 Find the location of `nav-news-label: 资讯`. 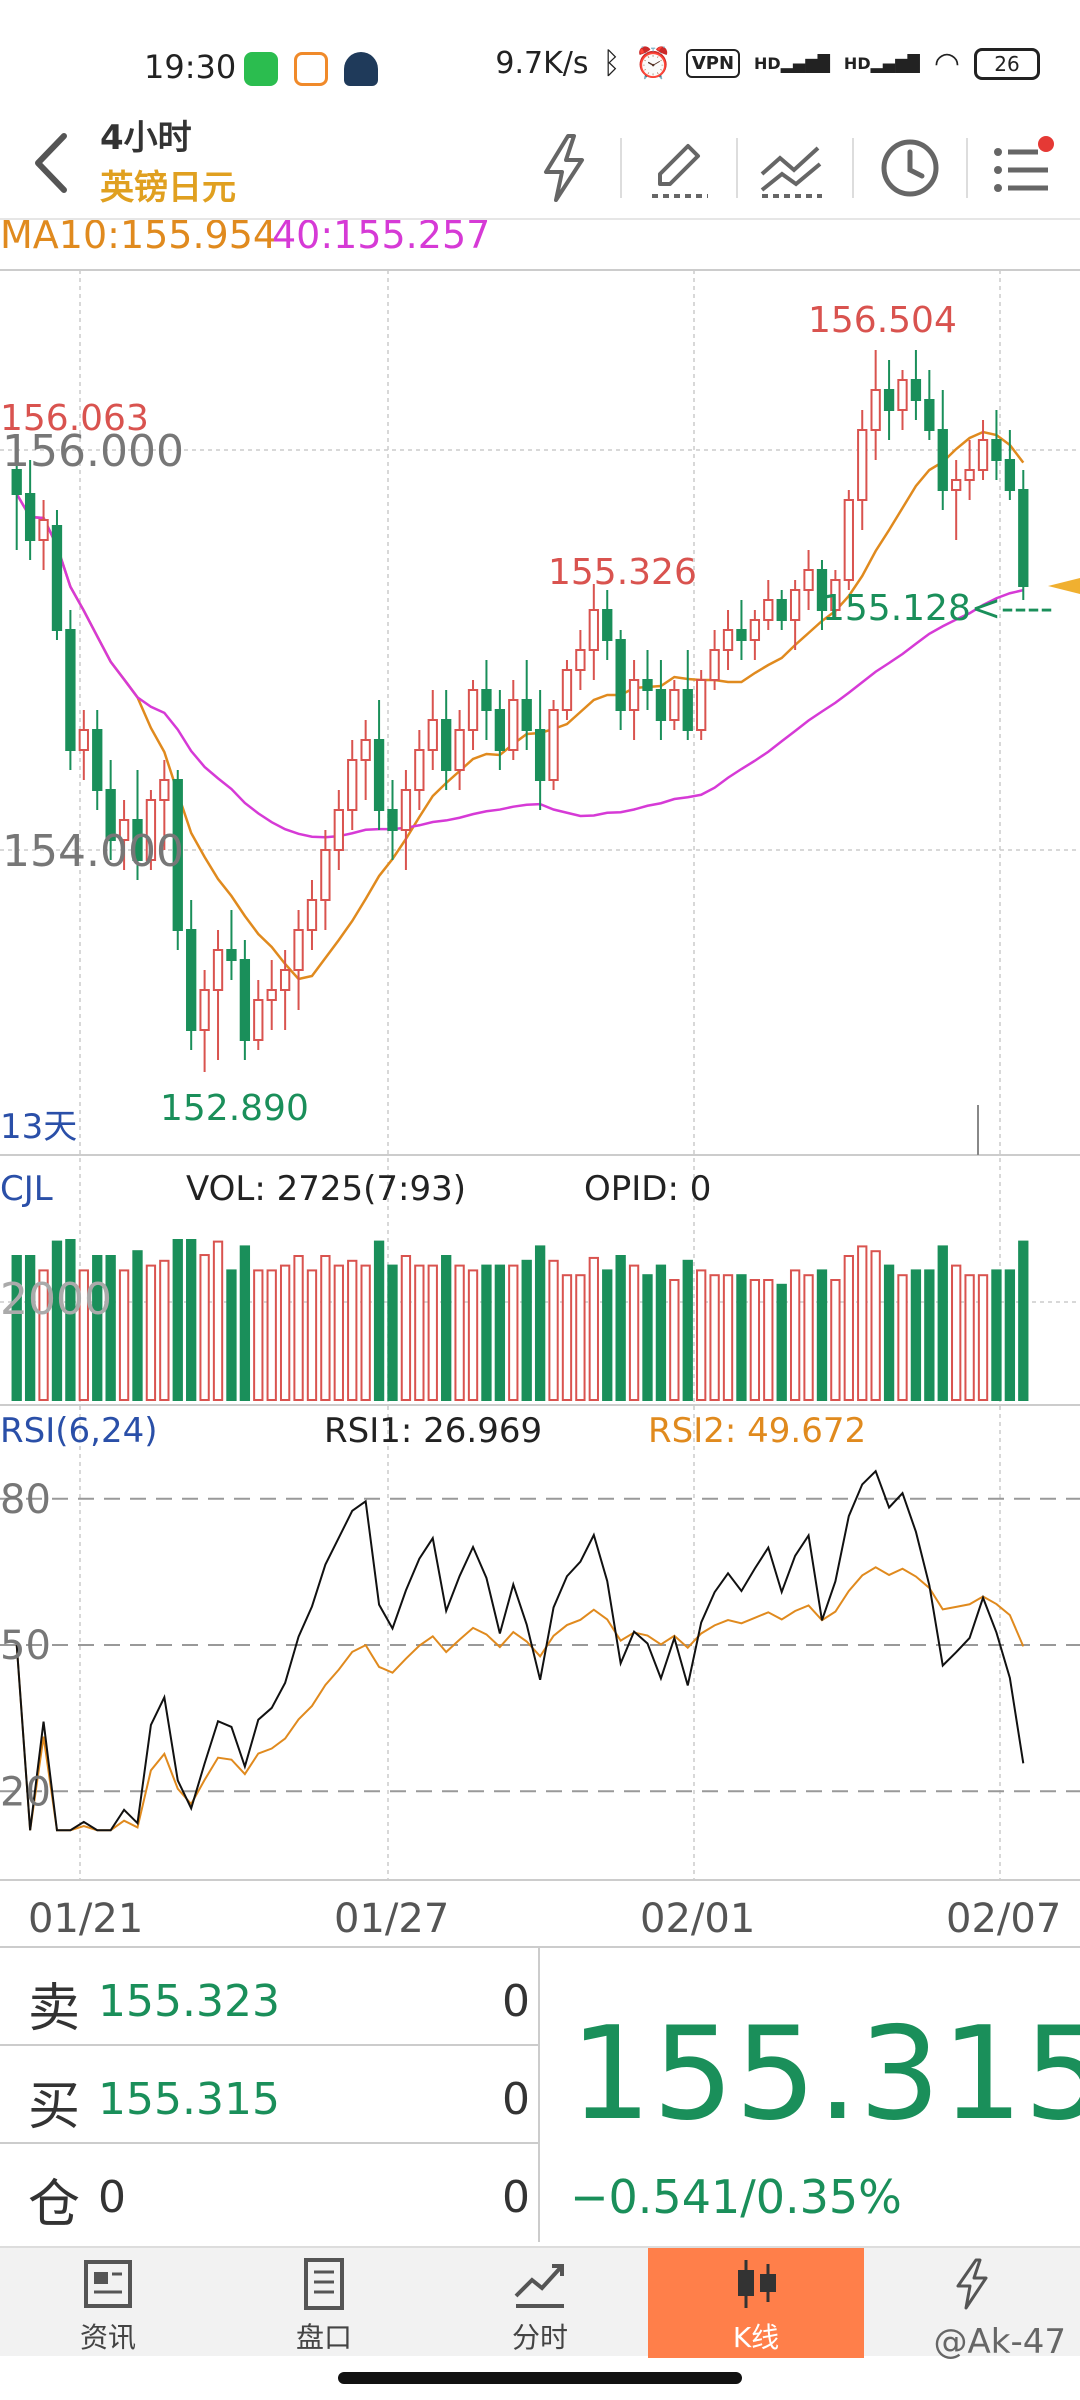

nav-news-label: 资讯 is located at coordinates (107, 2337).